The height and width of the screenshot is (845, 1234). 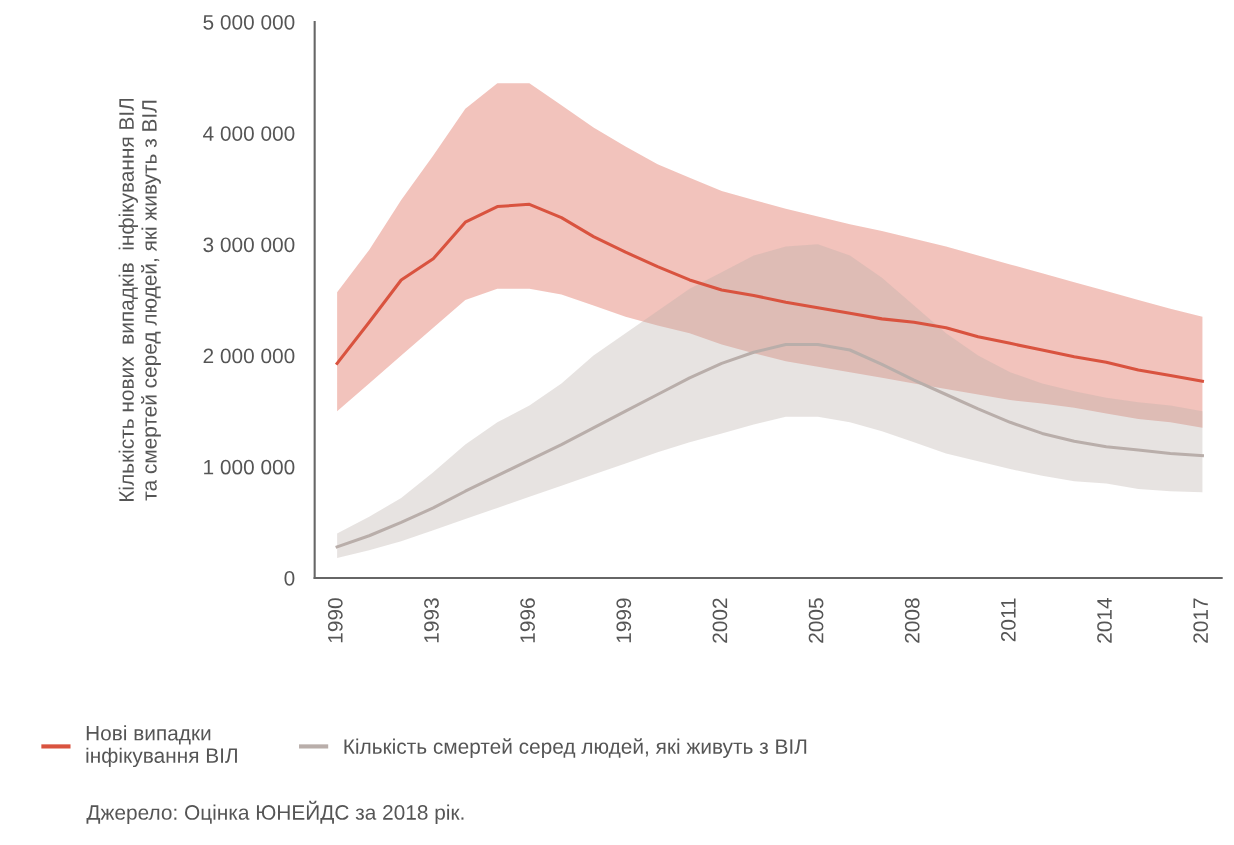 What do you see at coordinates (912, 620) in the screenshot?
I see `x-tick-label: 2008` at bounding box center [912, 620].